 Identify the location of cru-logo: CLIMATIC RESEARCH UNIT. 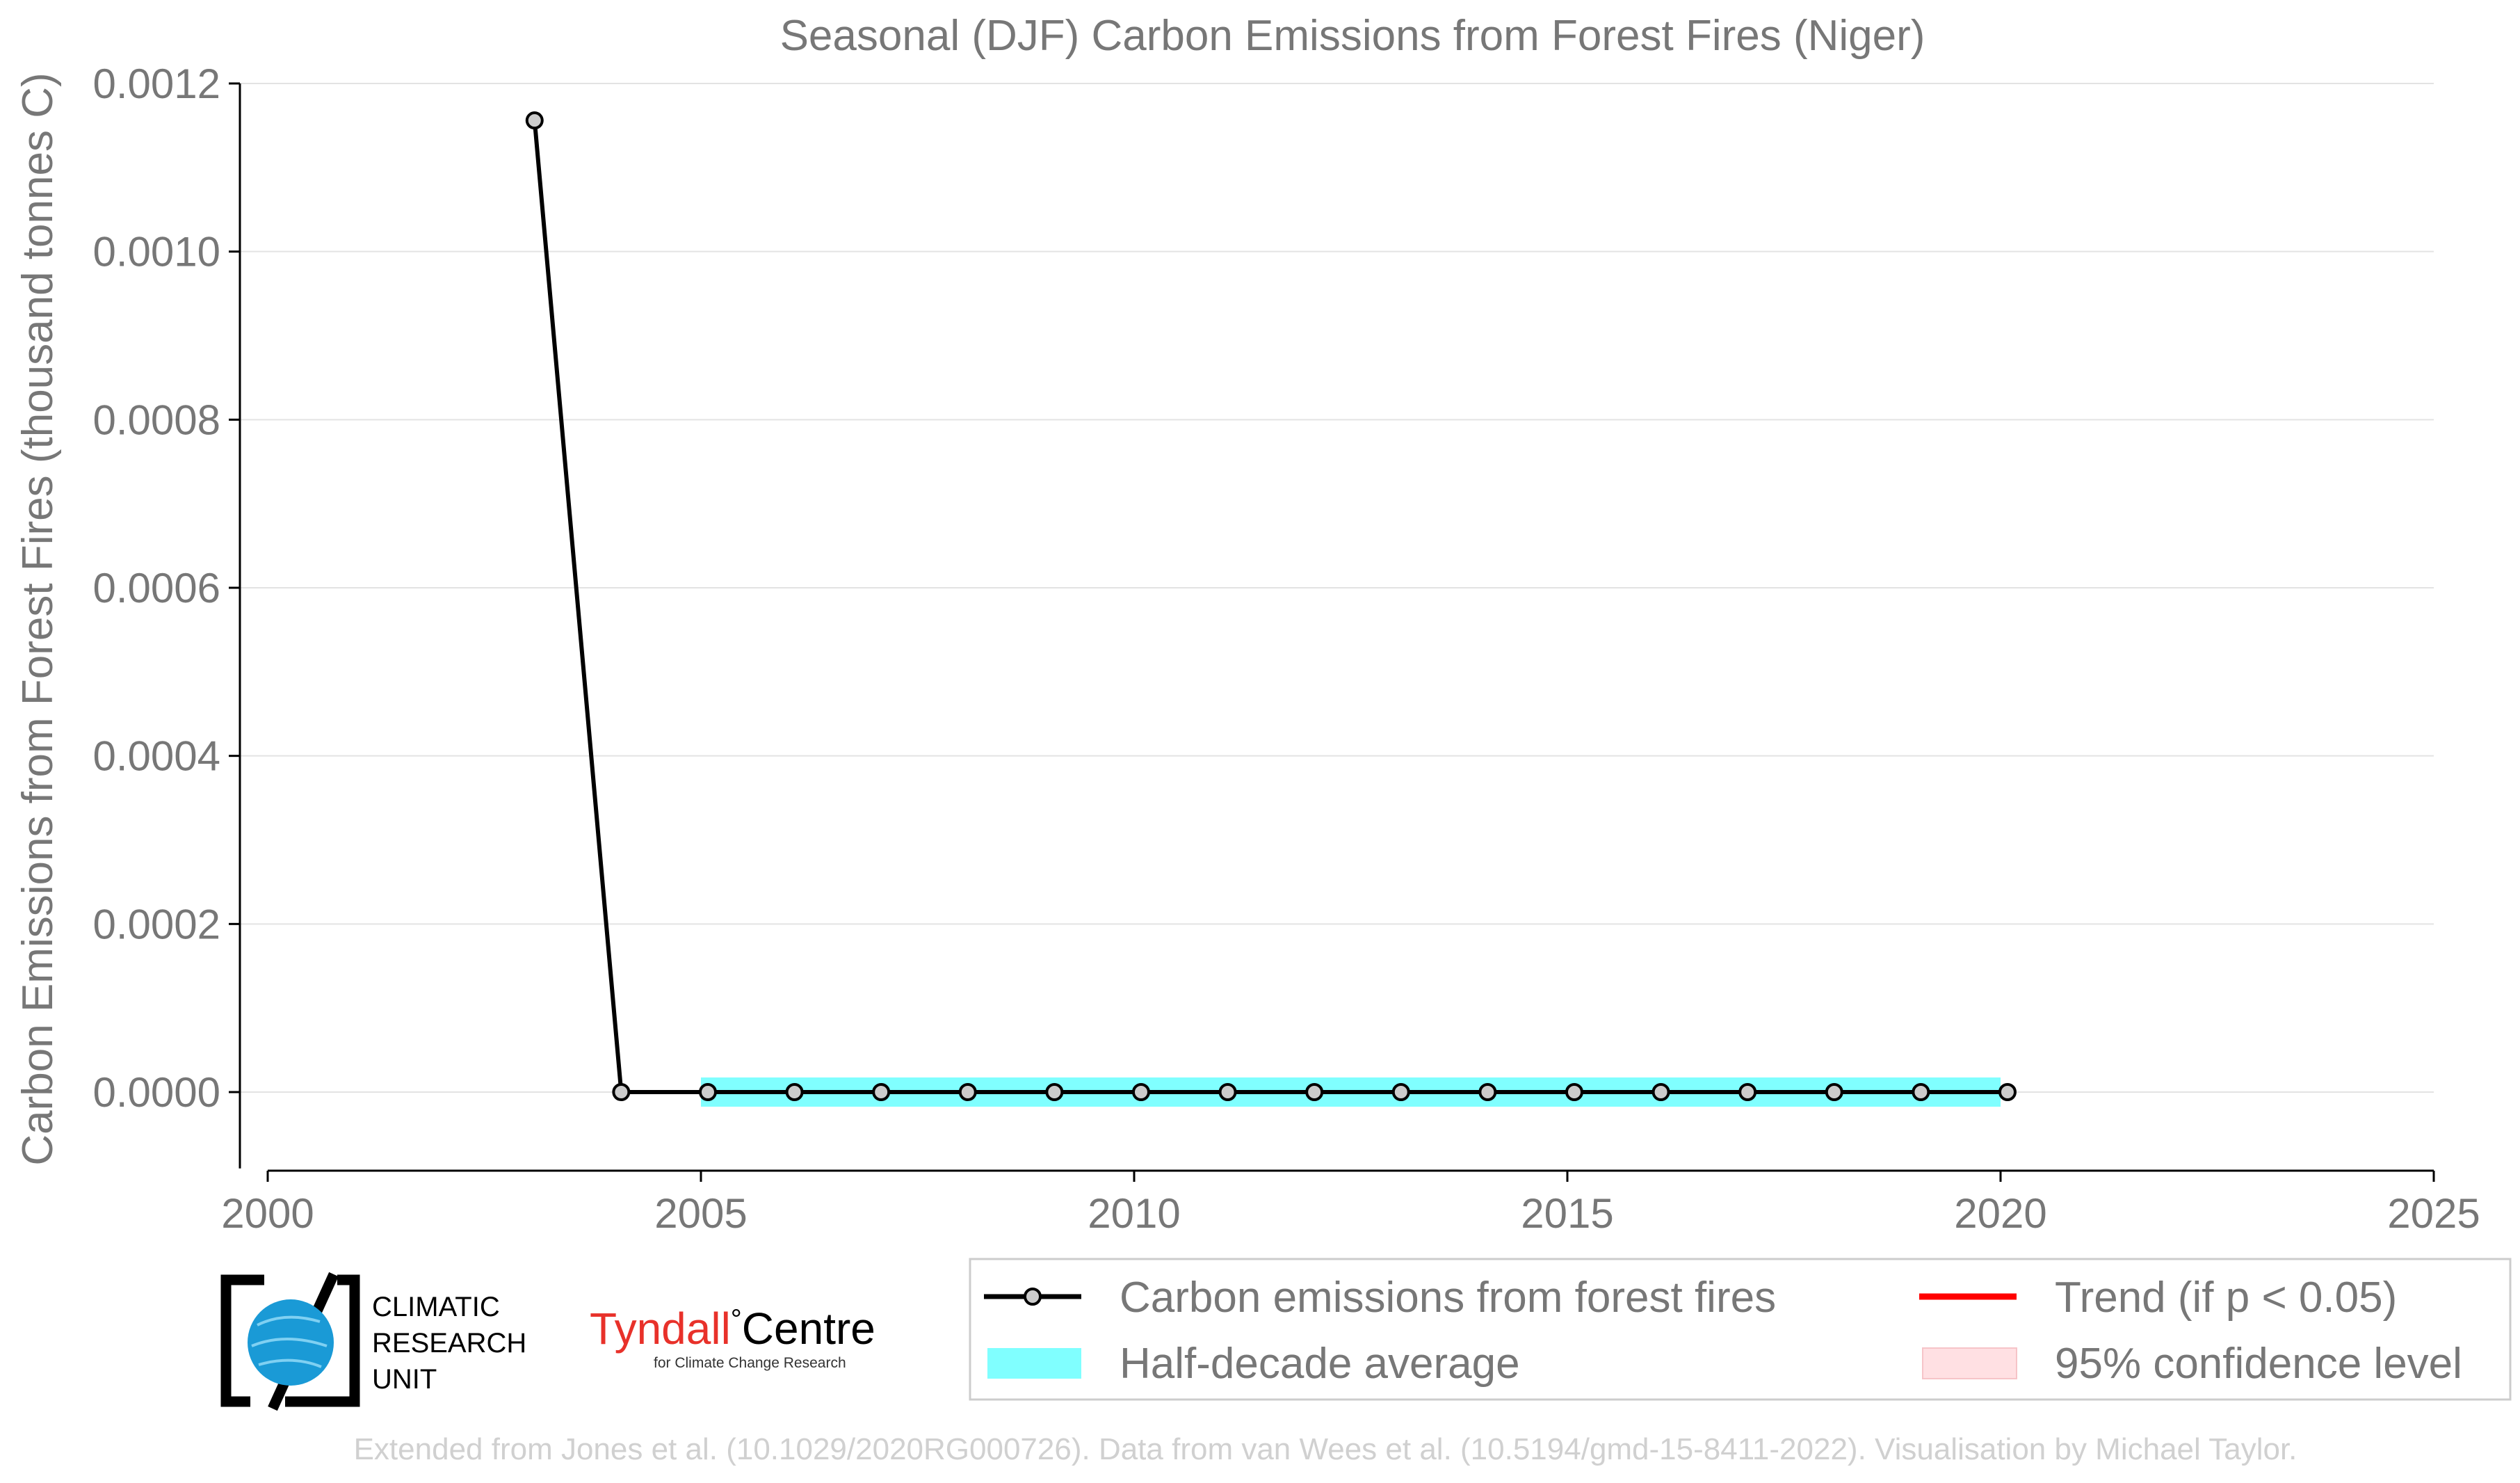
(373, 1341).